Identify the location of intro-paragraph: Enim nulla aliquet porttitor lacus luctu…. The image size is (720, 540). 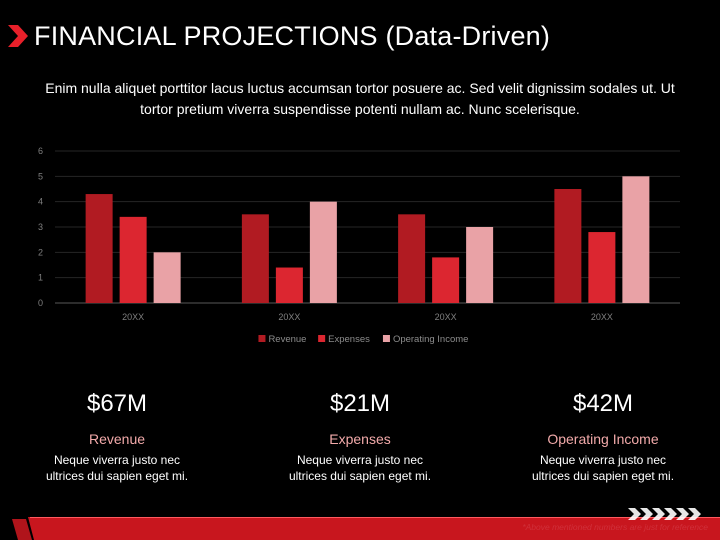
(360, 98).